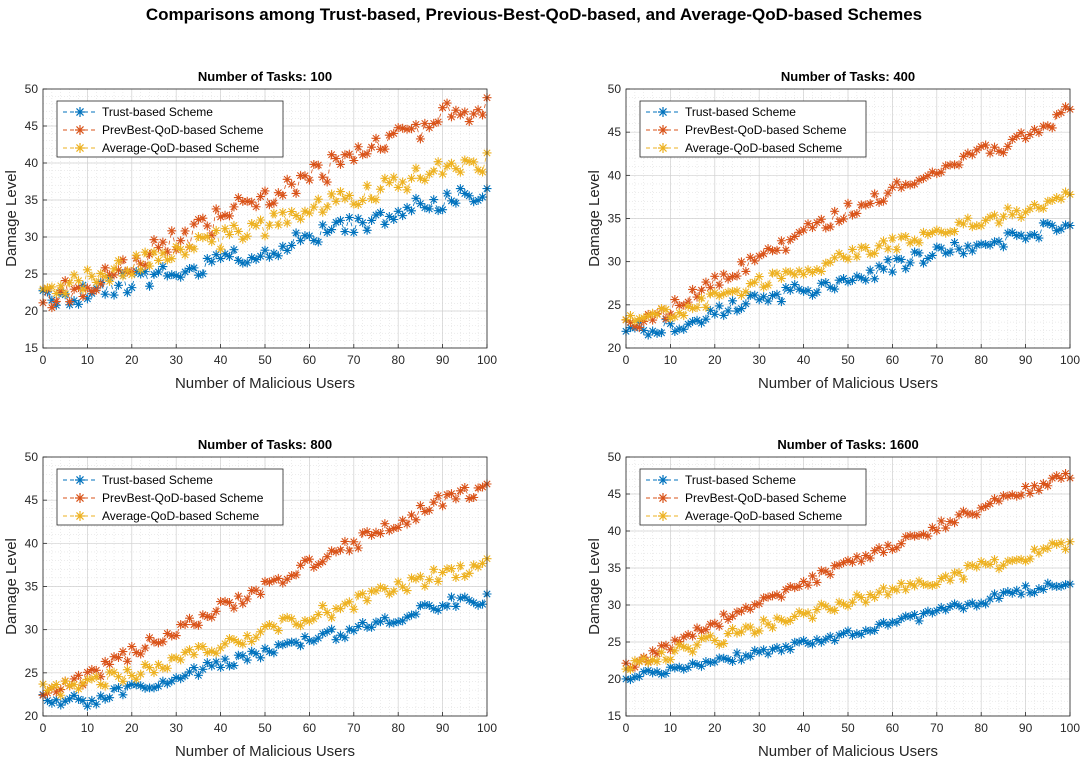  What do you see at coordinates (32, 89) in the screenshot?
I see `y-tick-label: 50` at bounding box center [32, 89].